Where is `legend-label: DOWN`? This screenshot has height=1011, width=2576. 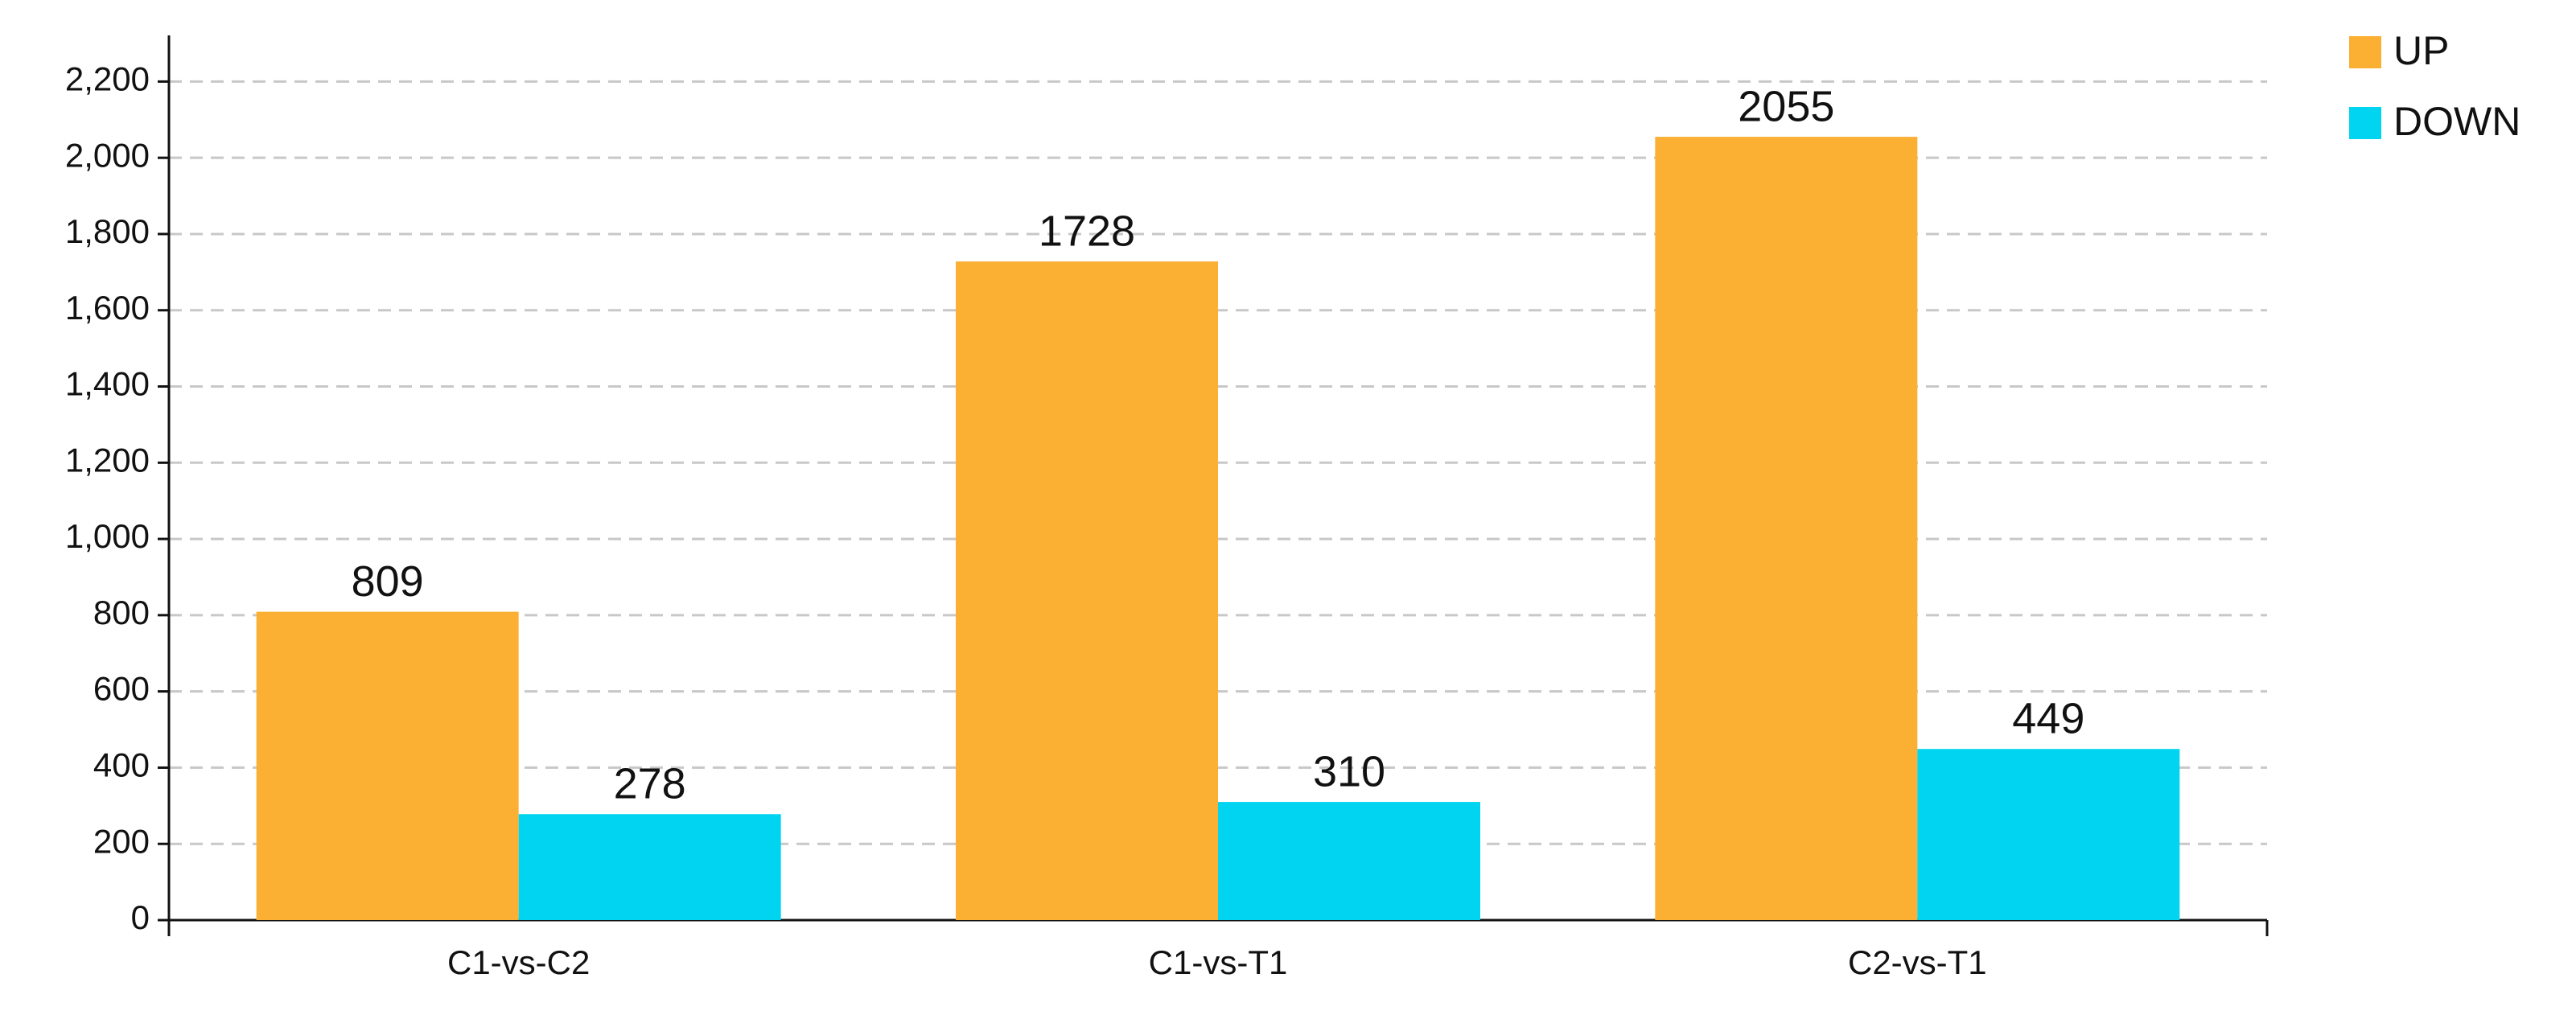
legend-label: DOWN is located at coordinates (2456, 121).